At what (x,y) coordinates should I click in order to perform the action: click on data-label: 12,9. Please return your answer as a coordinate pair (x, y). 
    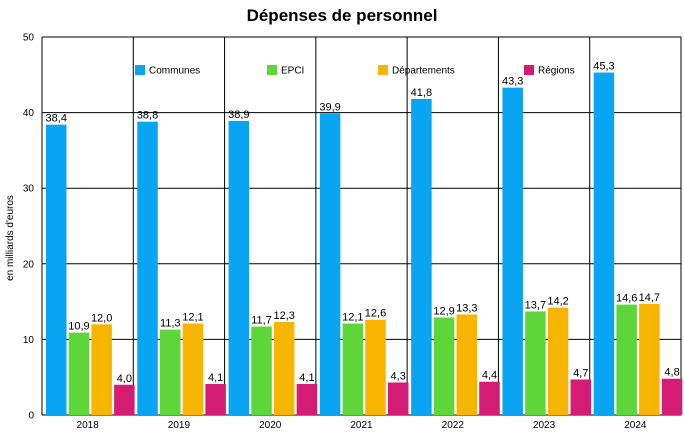
    Looking at the image, I should click on (443, 311).